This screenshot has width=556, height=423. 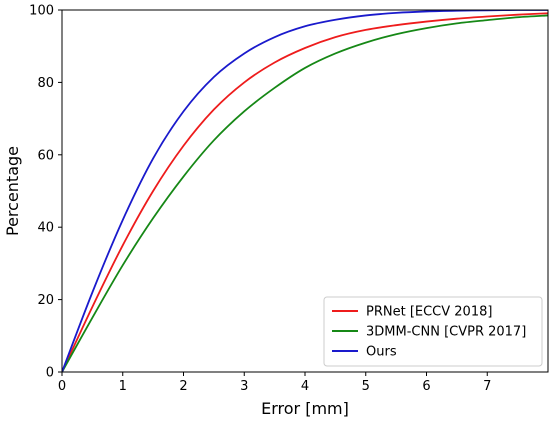 What do you see at coordinates (244, 386) in the screenshot?
I see `x-tick-label: 3` at bounding box center [244, 386].